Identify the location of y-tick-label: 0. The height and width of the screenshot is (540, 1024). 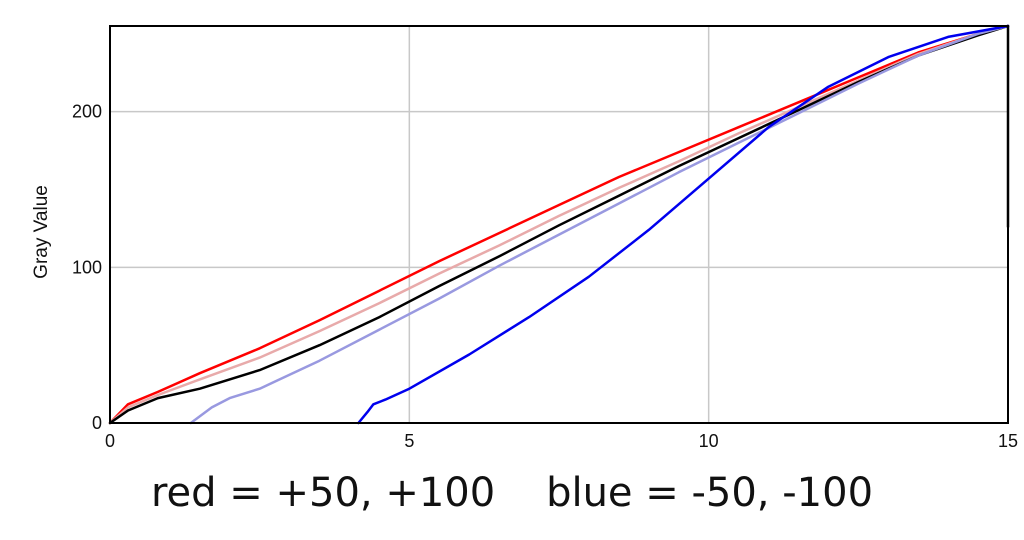
(97, 423).